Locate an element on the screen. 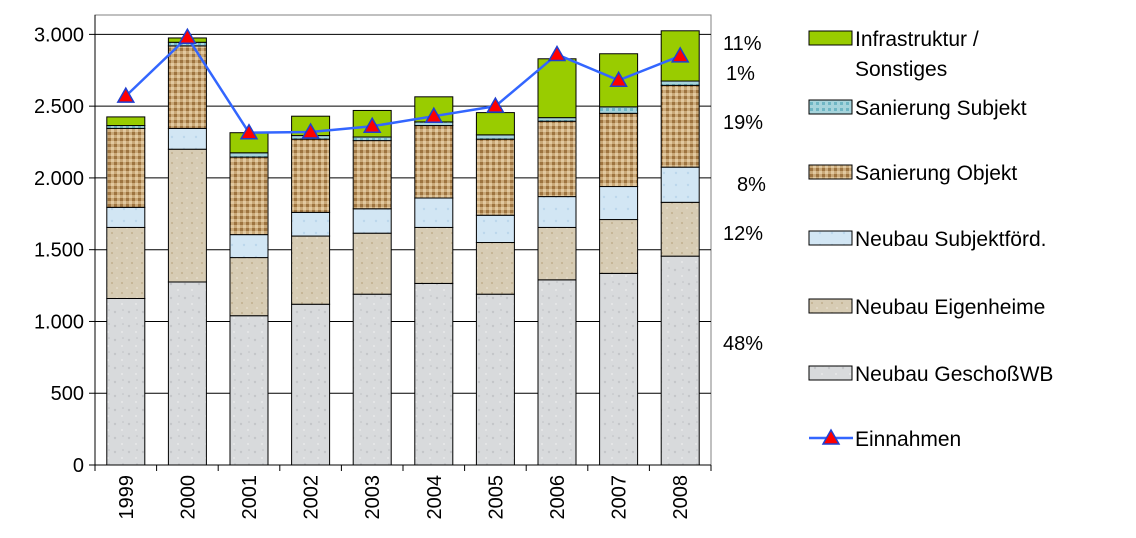 Image resolution: width=1136 pixels, height=538 pixels. legend-label-1-0: Sanierung Subjekt is located at coordinates (941, 108).